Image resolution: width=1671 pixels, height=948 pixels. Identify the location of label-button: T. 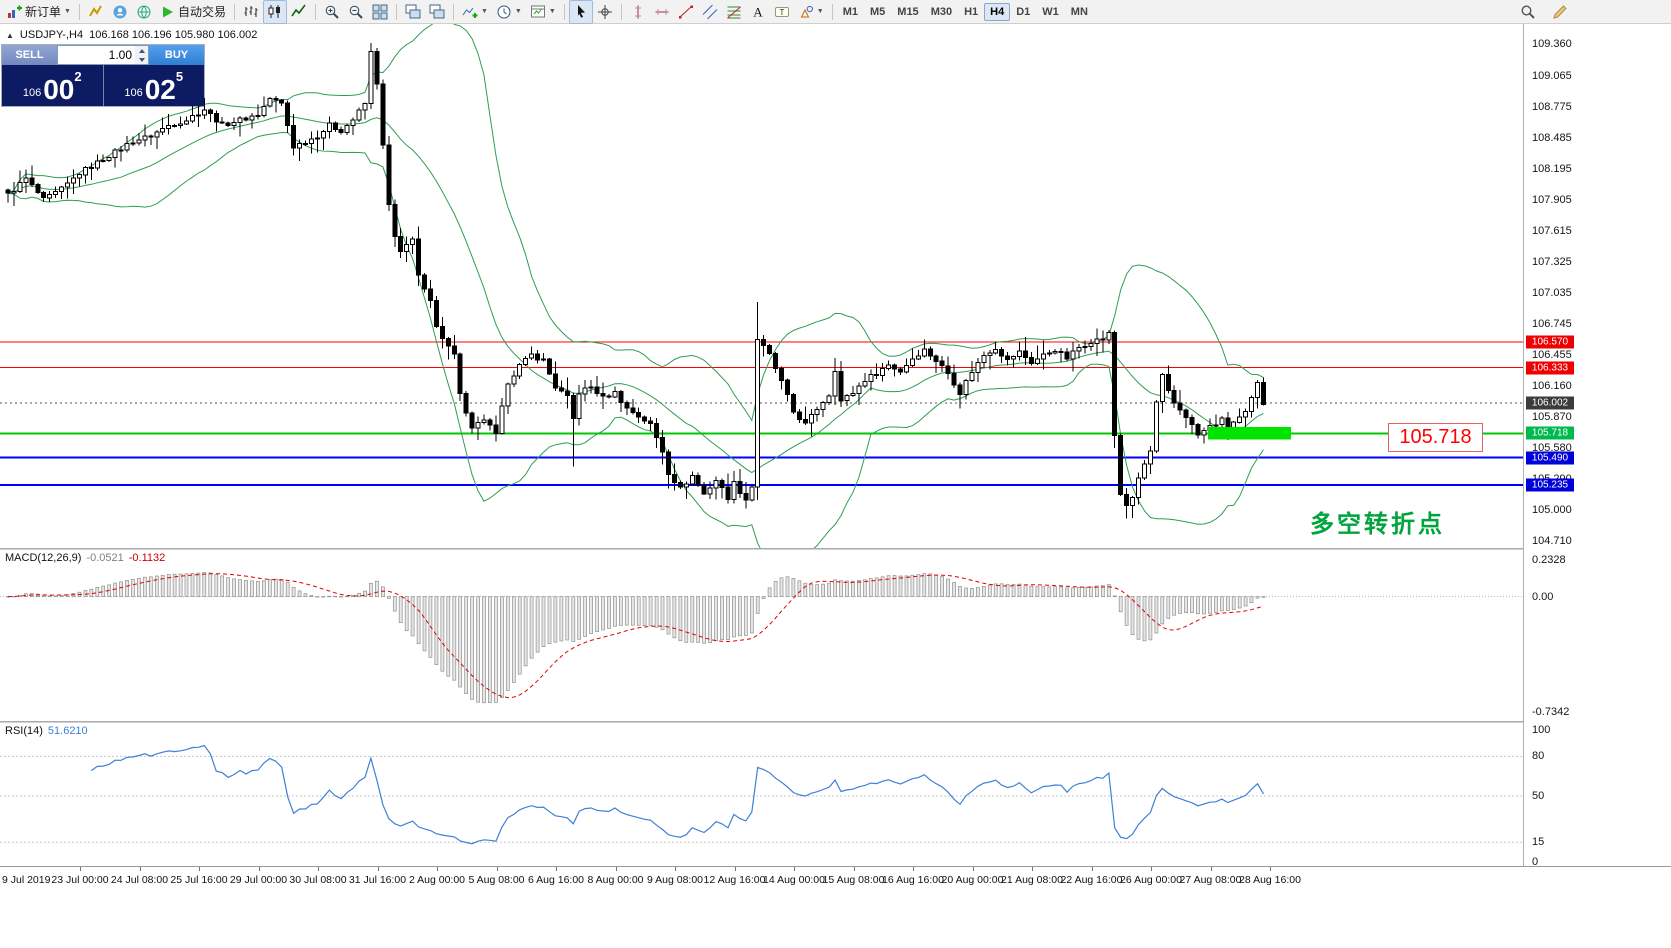
(782, 12).